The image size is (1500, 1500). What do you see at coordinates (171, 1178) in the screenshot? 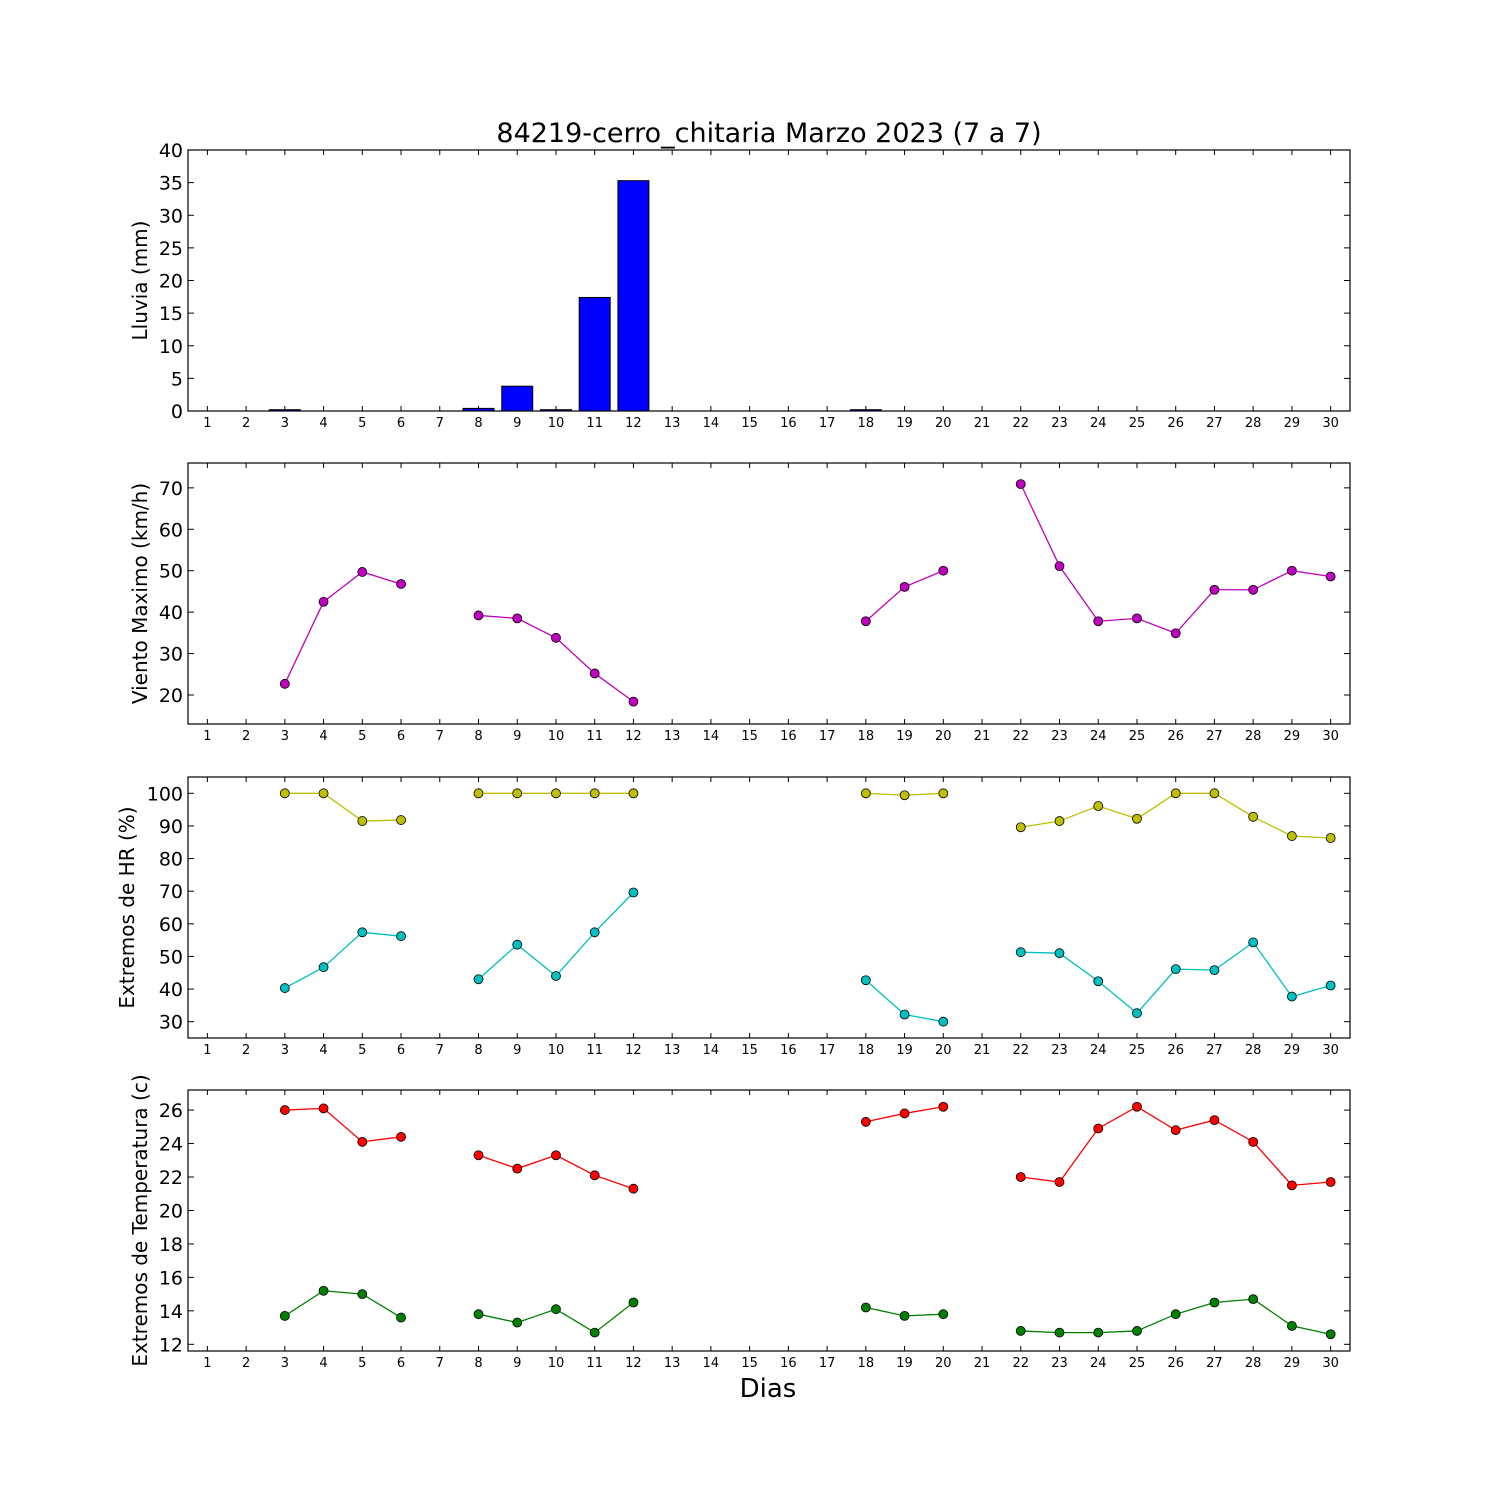
I see `y-tick-label: 22` at bounding box center [171, 1178].